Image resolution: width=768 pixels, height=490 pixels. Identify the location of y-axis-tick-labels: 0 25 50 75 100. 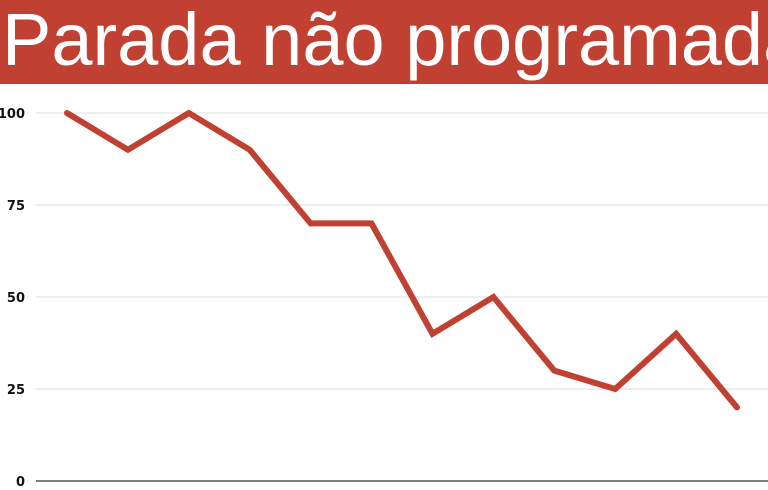
(12, 298).